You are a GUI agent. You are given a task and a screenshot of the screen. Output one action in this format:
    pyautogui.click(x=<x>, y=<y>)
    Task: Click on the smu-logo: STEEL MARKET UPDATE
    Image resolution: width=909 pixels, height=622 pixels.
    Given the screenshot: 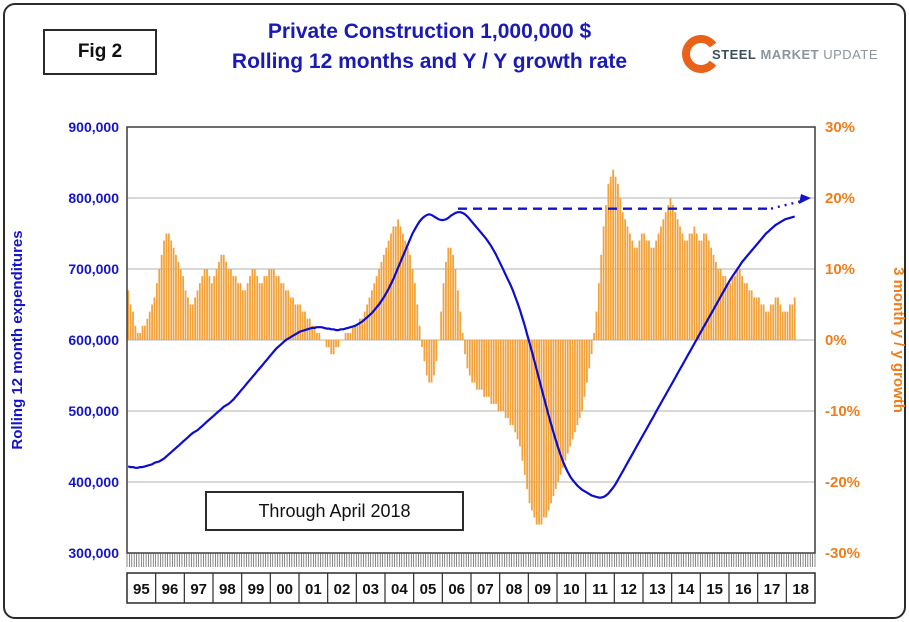 What is the action you would take?
    pyautogui.click(x=778, y=54)
    